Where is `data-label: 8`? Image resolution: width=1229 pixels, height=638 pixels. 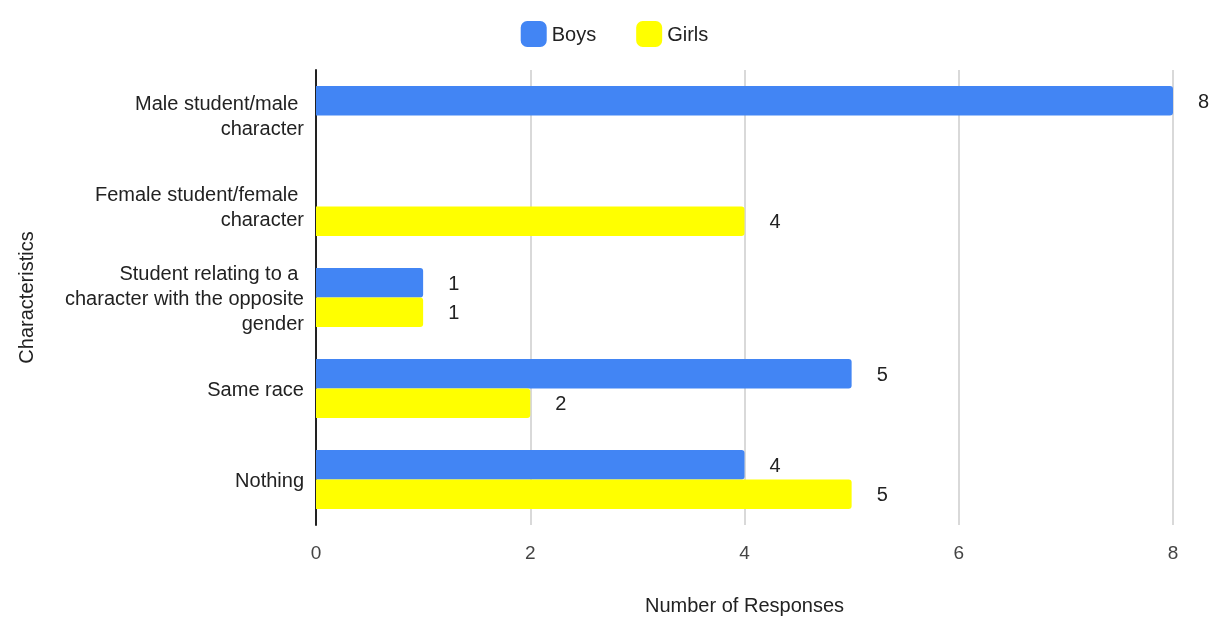
data-label: 8 is located at coordinates (1204, 100).